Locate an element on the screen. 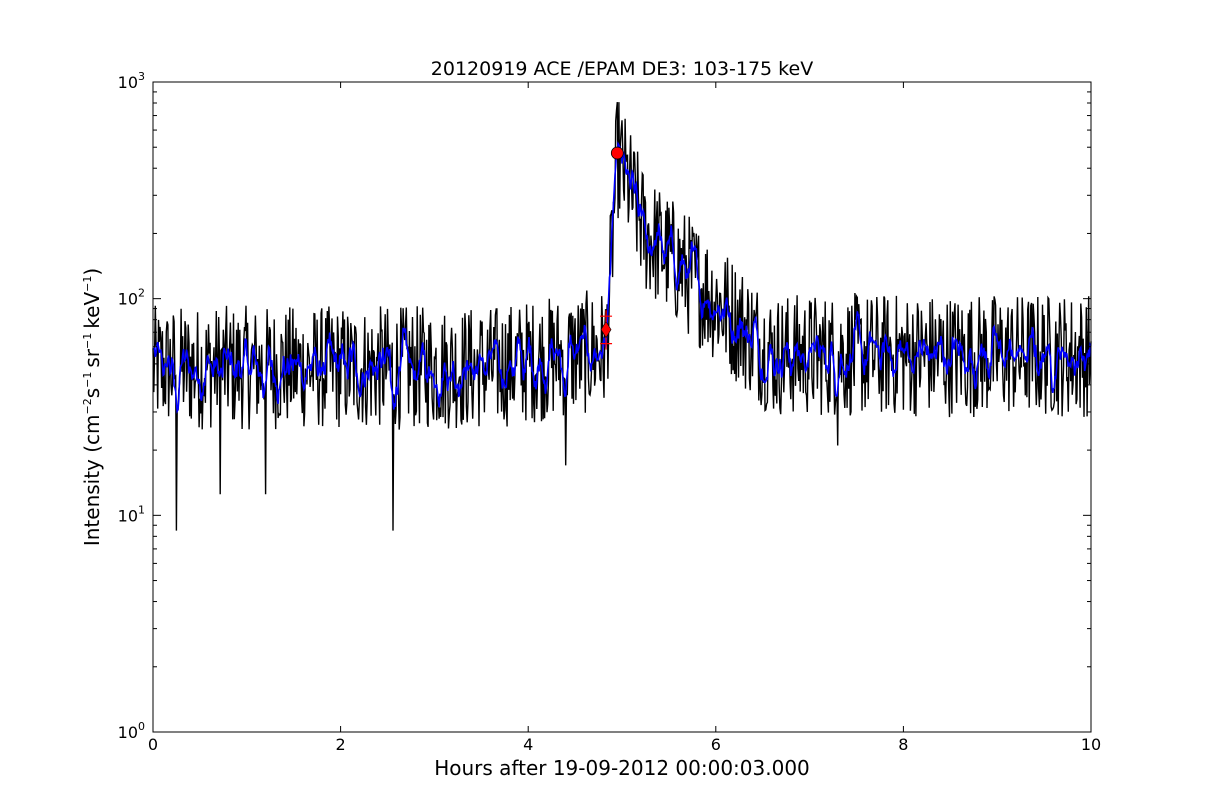 Image resolution: width=1212 pixels, height=812 pixels. x-tick-label: 0 is located at coordinates (153, 744).